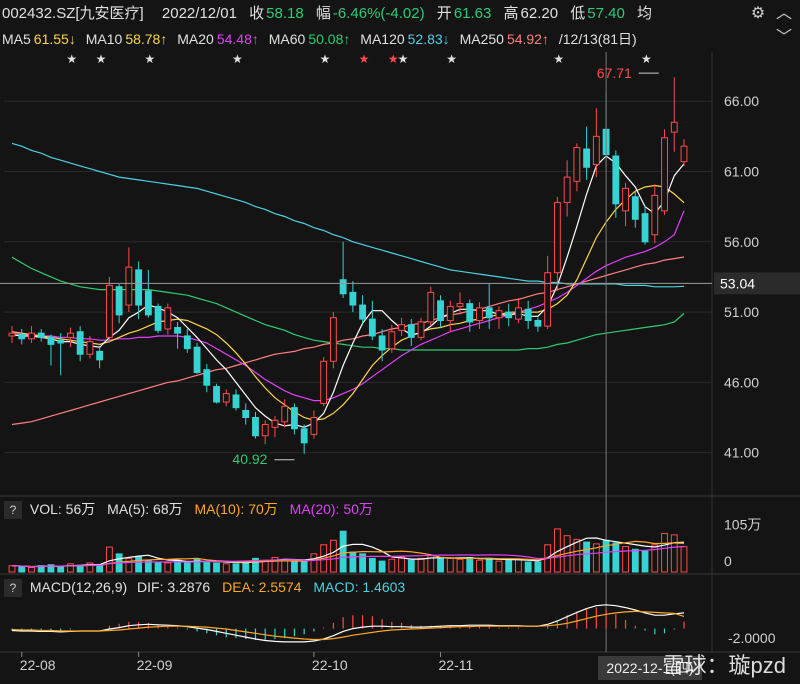  I want to click on gear-icon: ⚙, so click(758, 13).